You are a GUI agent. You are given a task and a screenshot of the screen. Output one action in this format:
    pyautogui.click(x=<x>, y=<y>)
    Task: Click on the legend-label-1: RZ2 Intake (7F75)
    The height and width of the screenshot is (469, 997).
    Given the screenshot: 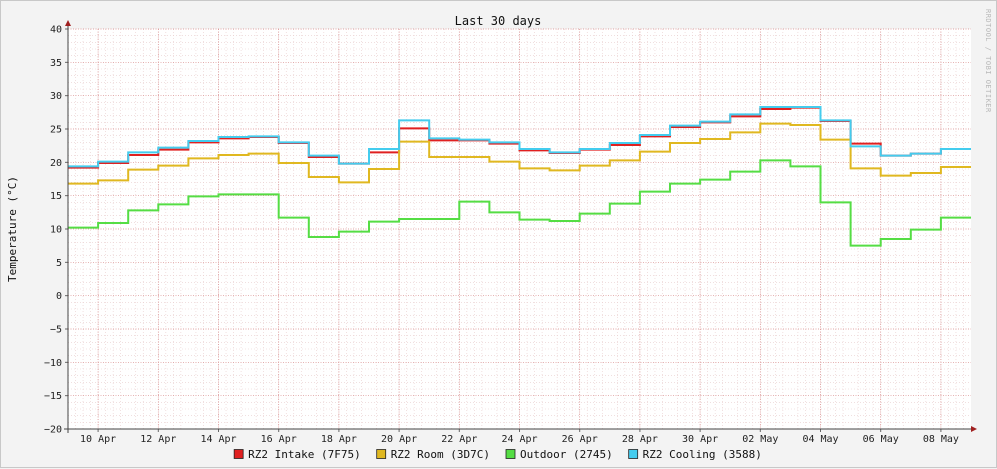 What is the action you would take?
    pyautogui.click(x=304, y=454)
    